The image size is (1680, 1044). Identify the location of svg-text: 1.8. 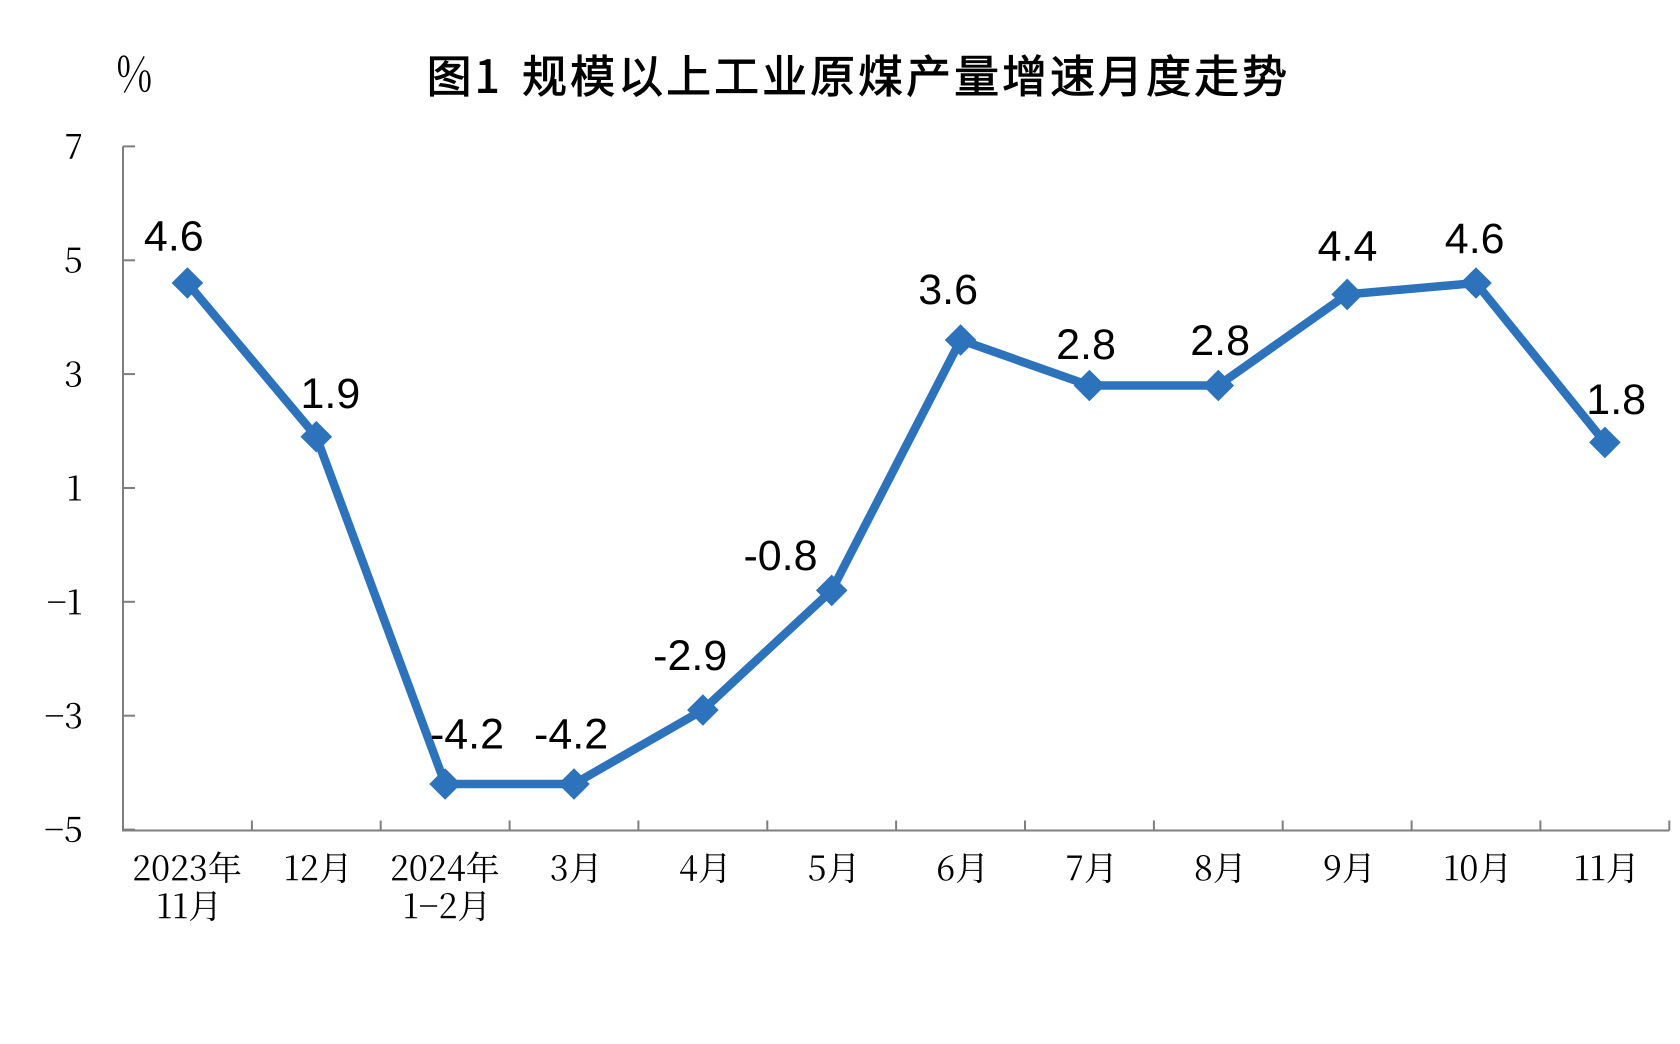
(1616, 400).